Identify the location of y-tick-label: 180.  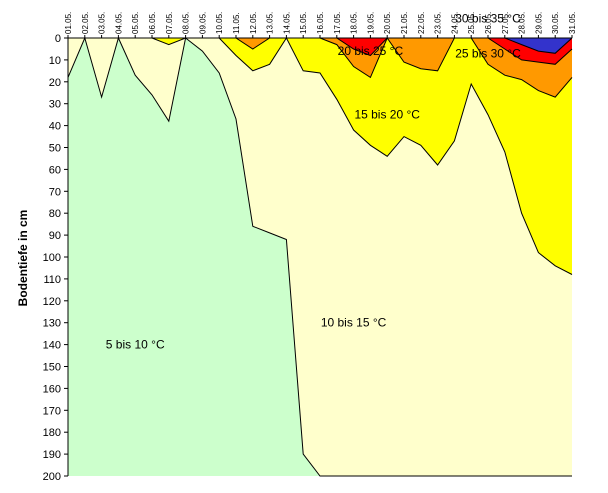
(52, 433).